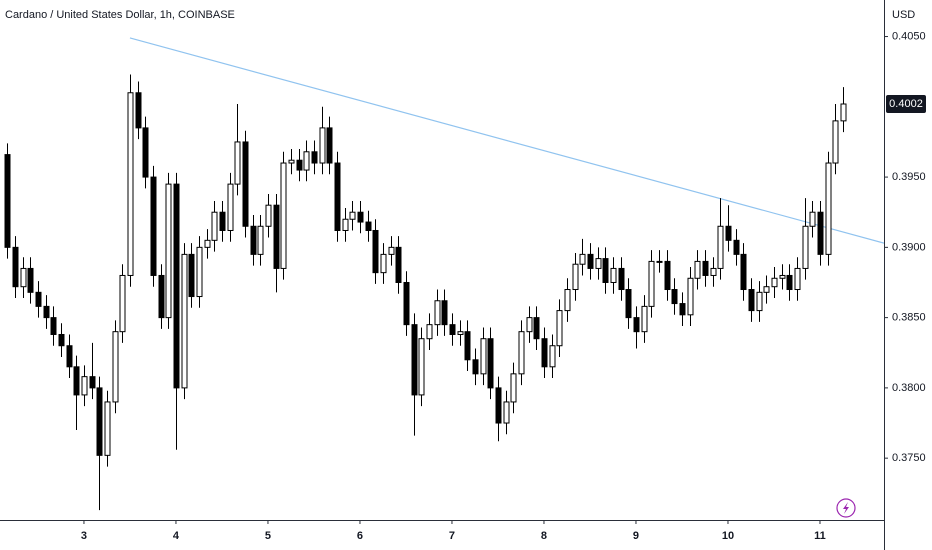 Image resolution: width=932 pixels, height=550 pixels. What do you see at coordinates (360, 536) in the screenshot?
I see `x-tick-label: 6` at bounding box center [360, 536].